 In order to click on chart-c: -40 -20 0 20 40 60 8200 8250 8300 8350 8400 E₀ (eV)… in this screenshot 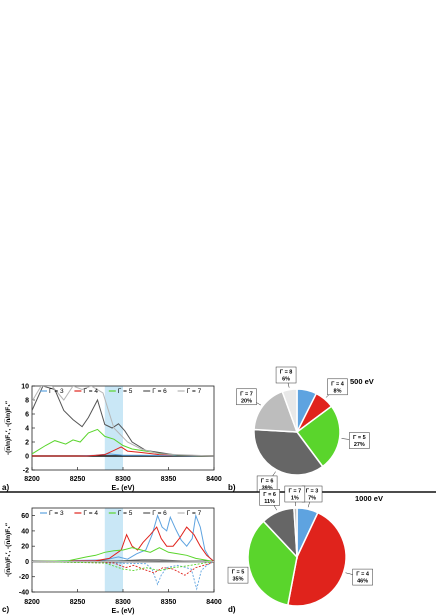, I will do `click(113, 561)`.